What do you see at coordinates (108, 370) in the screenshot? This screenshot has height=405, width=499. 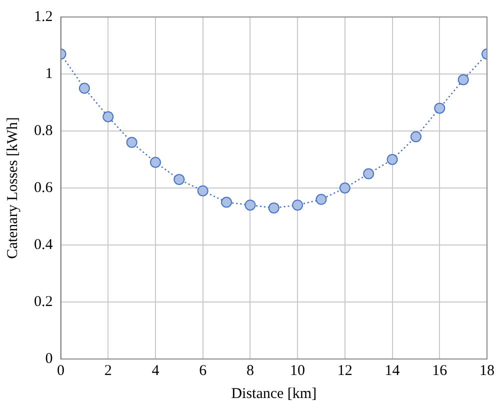 I see `x-tick-label: 2` at bounding box center [108, 370].